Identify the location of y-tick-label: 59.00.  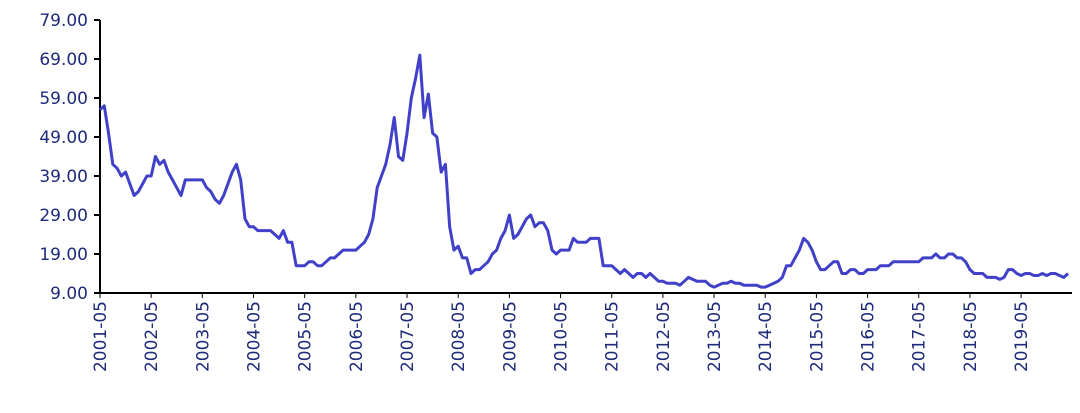
(63, 99).